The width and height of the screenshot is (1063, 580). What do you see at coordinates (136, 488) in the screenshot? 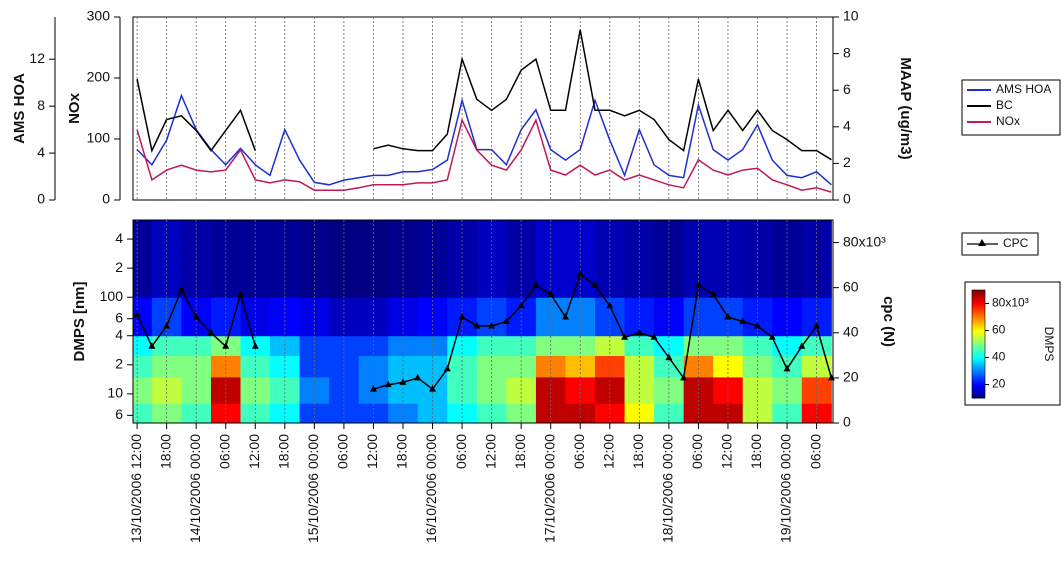
I see `x-tick-label: 13/10/2006 12:00` at bounding box center [136, 488].